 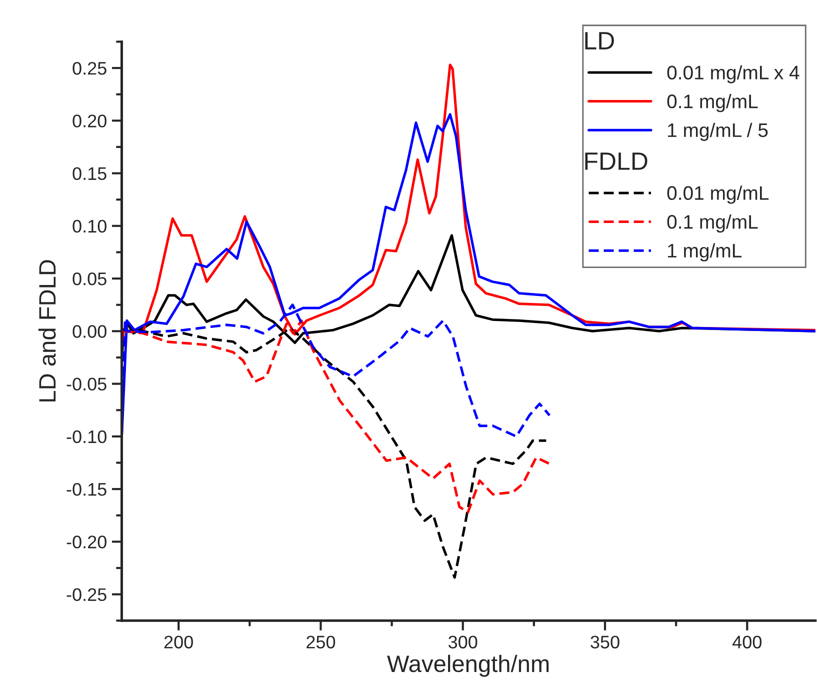 What do you see at coordinates (718, 131) in the screenshot?
I see `legend-label: 1 mg/mL / 5` at bounding box center [718, 131].